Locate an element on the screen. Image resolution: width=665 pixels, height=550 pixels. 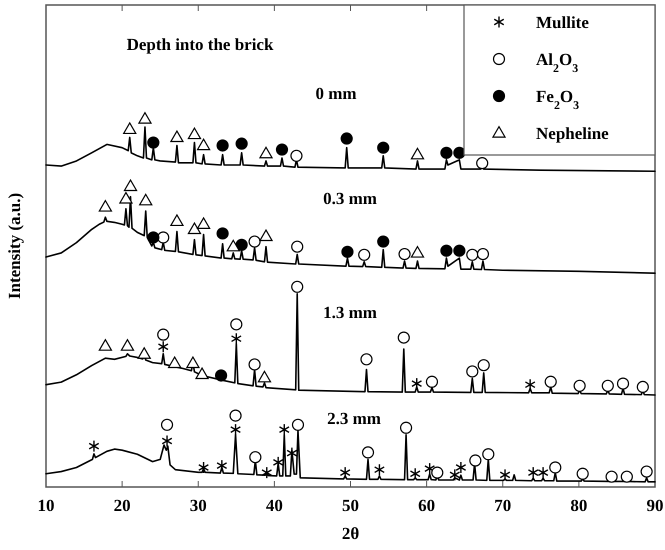
annotation: 2.3 mm is located at coordinates (354, 418).